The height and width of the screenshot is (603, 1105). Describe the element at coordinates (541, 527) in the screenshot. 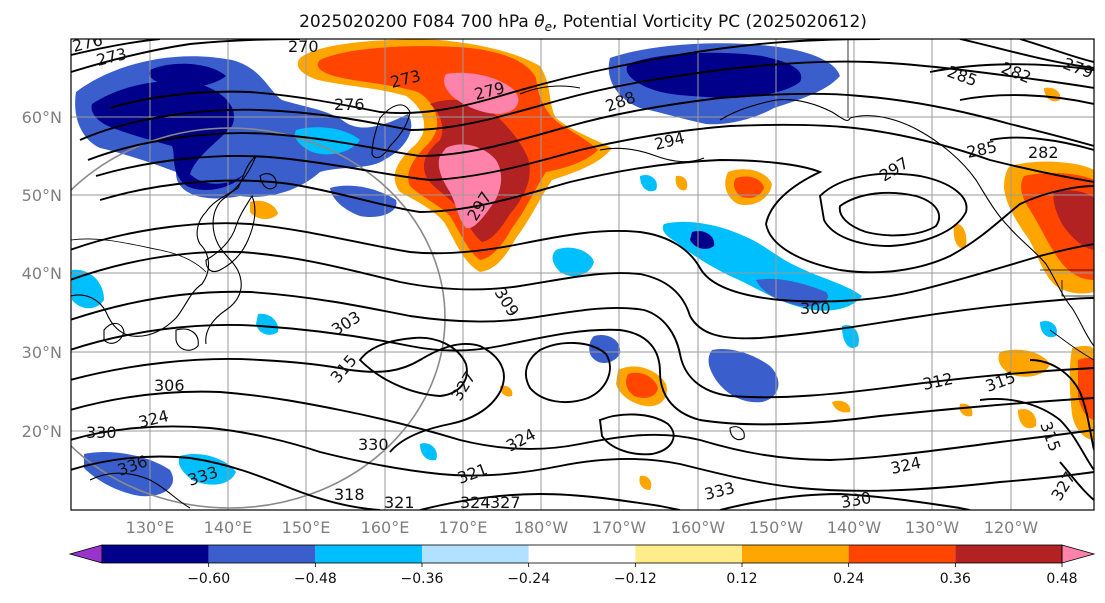

I see `lon-label: 180°W` at that location.